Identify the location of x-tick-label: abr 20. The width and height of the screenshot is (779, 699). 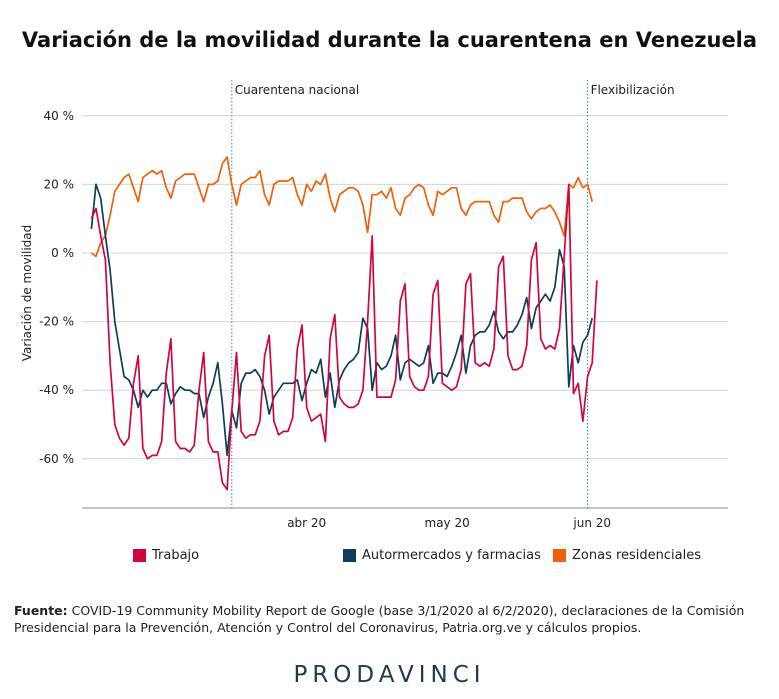
(306, 523).